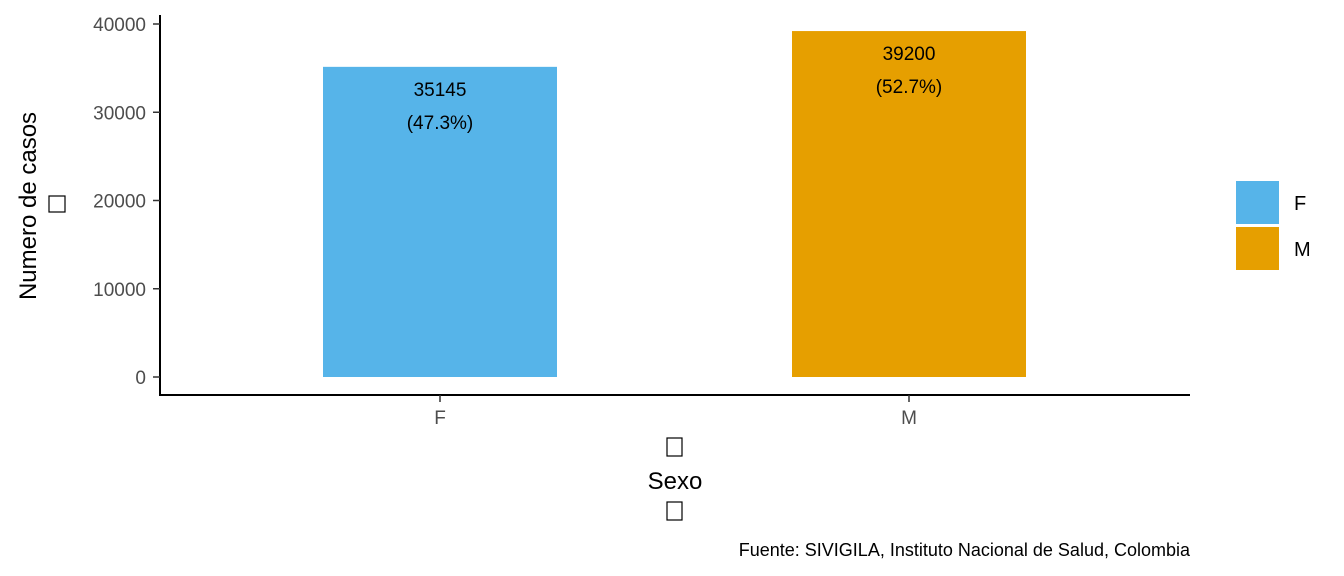  What do you see at coordinates (1300, 204) in the screenshot?
I see `legend-label-f: F` at bounding box center [1300, 204].